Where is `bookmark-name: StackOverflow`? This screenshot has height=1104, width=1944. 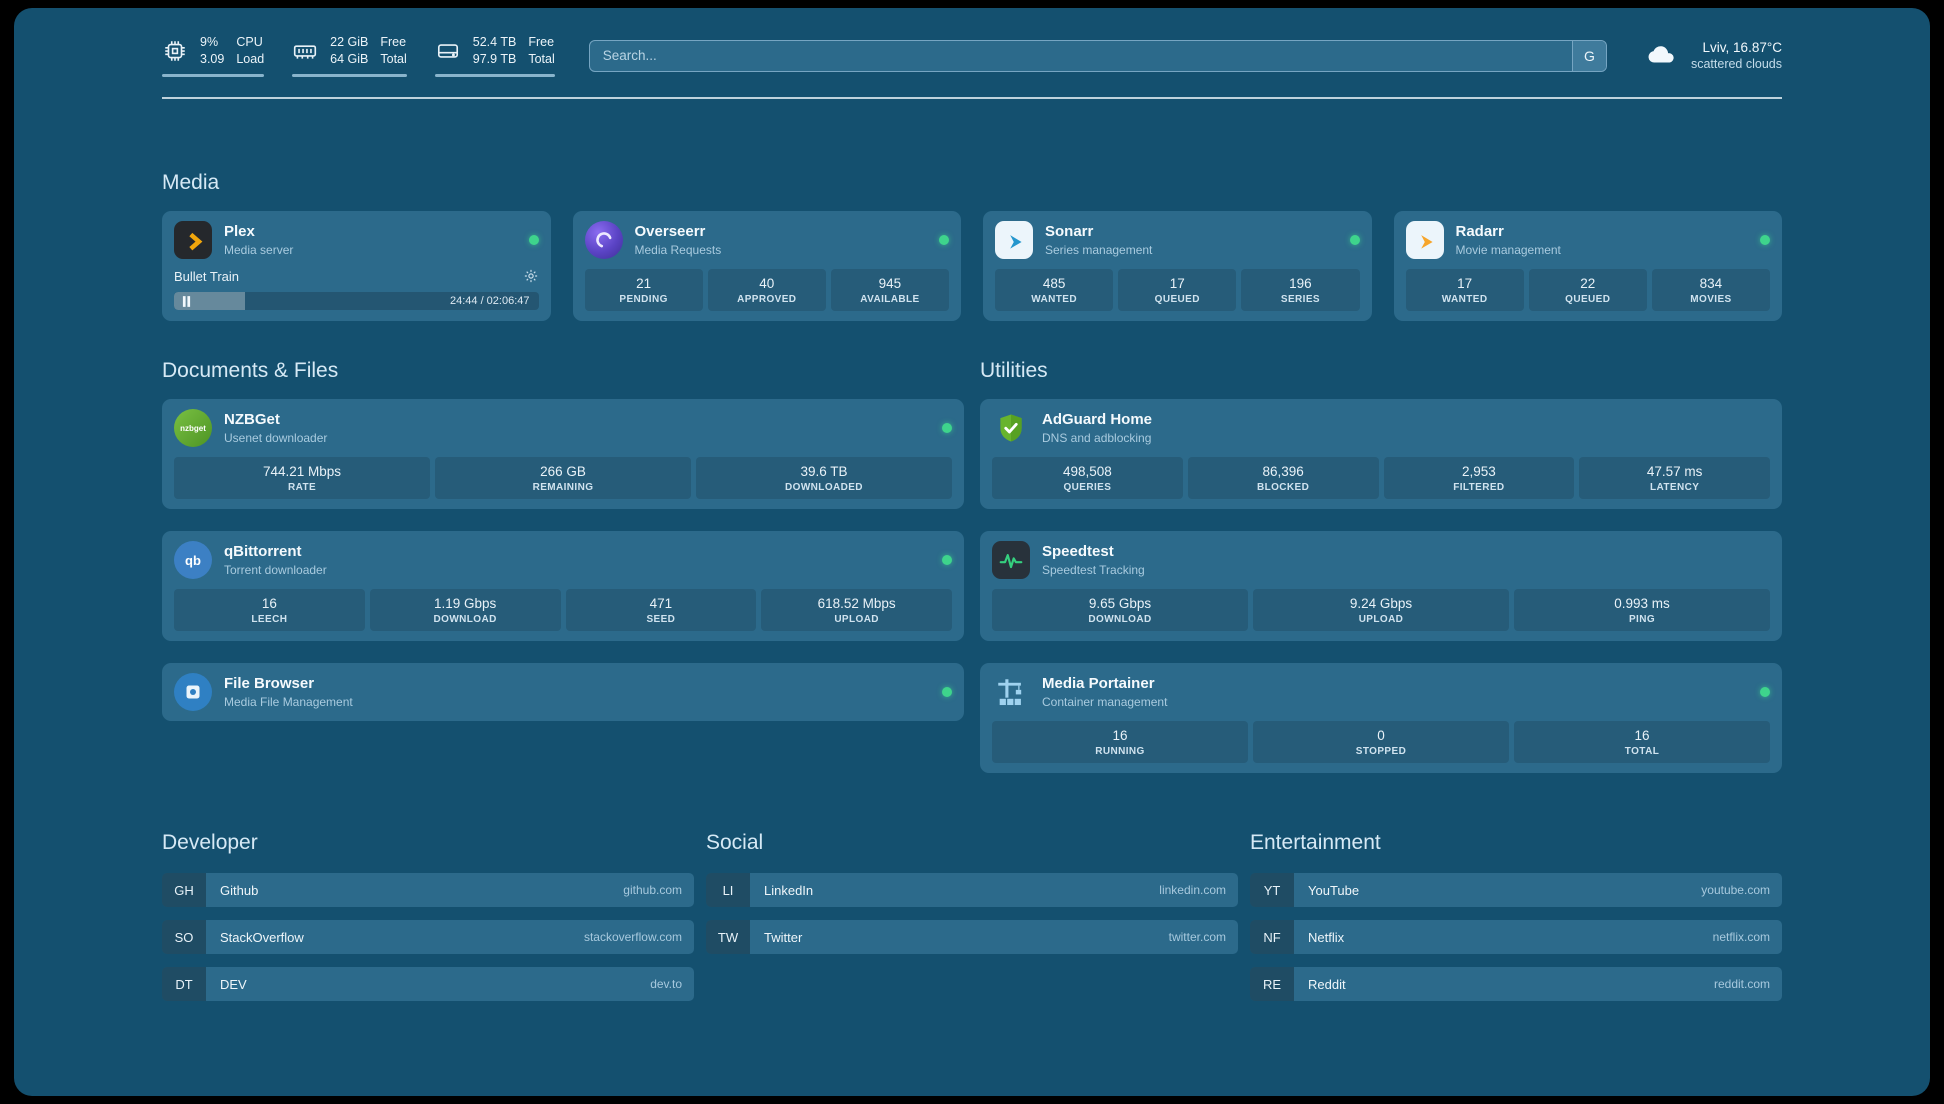
bookmark-name: StackOverflow is located at coordinates (262, 937).